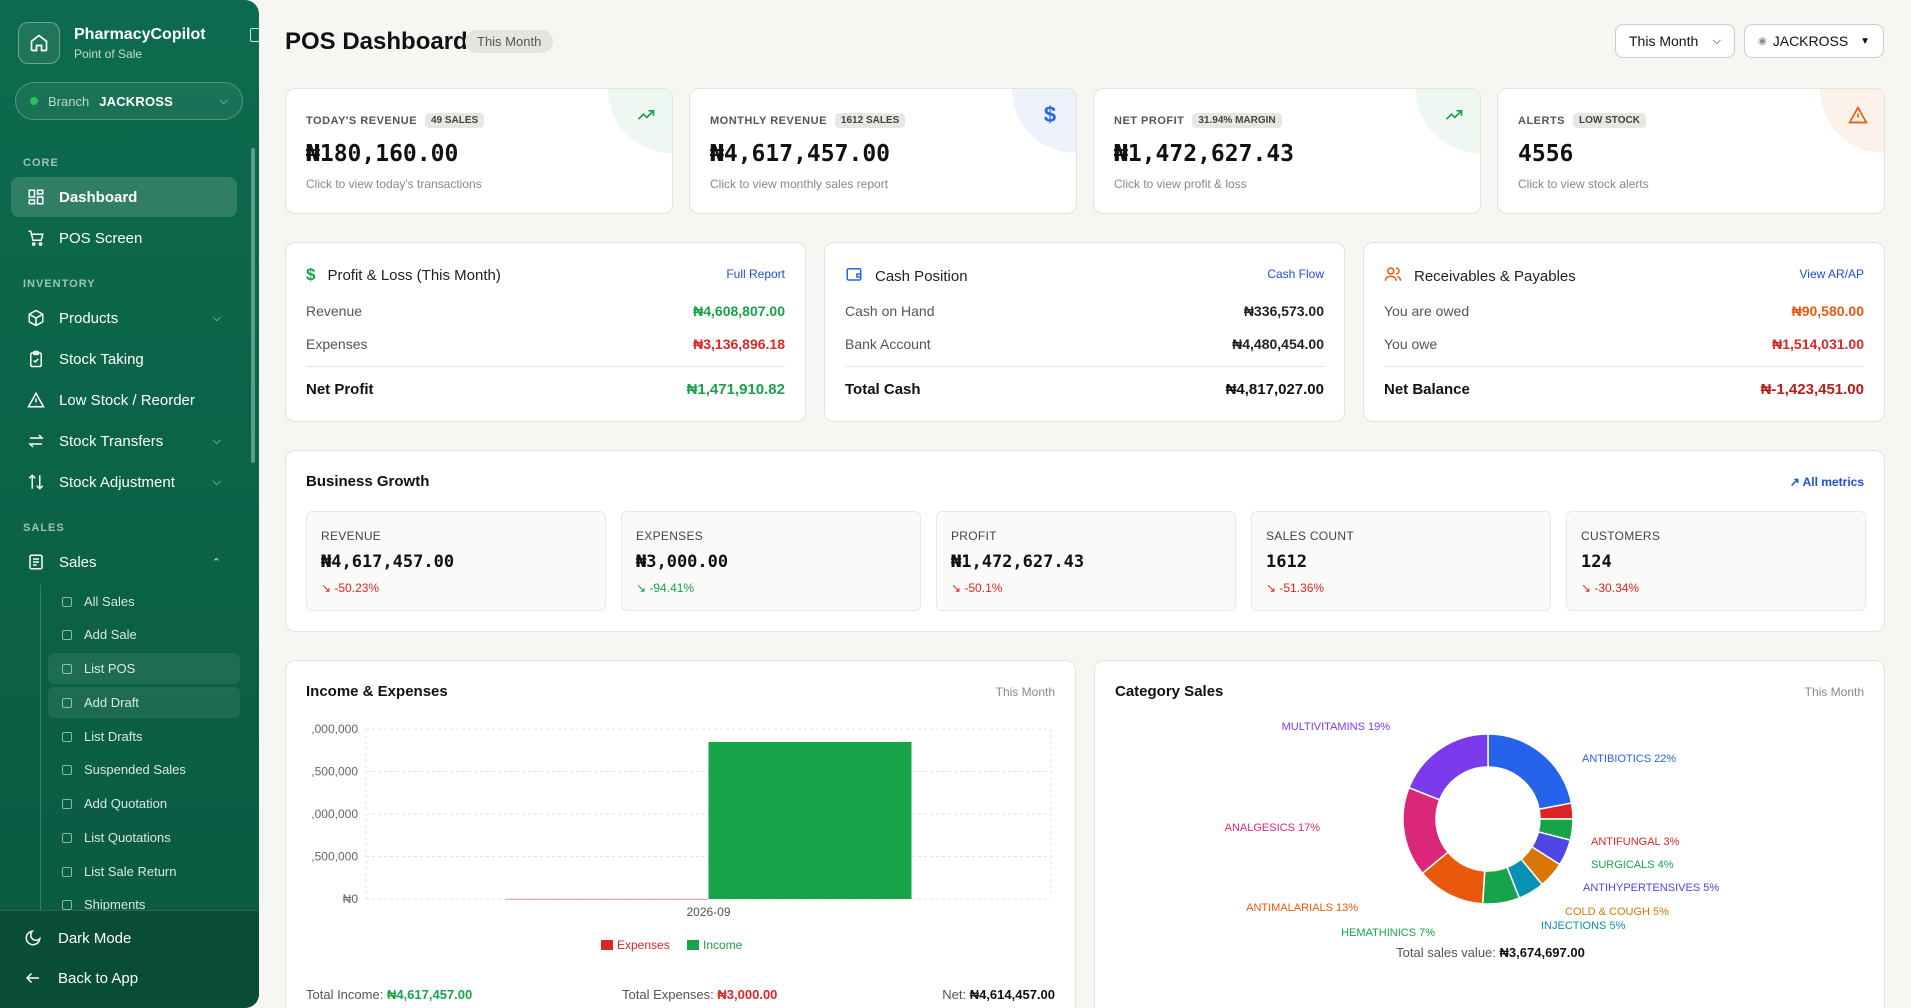 Image resolution: width=1911 pixels, height=1008 pixels. I want to click on metric-change: -51.36%, so click(1302, 588).